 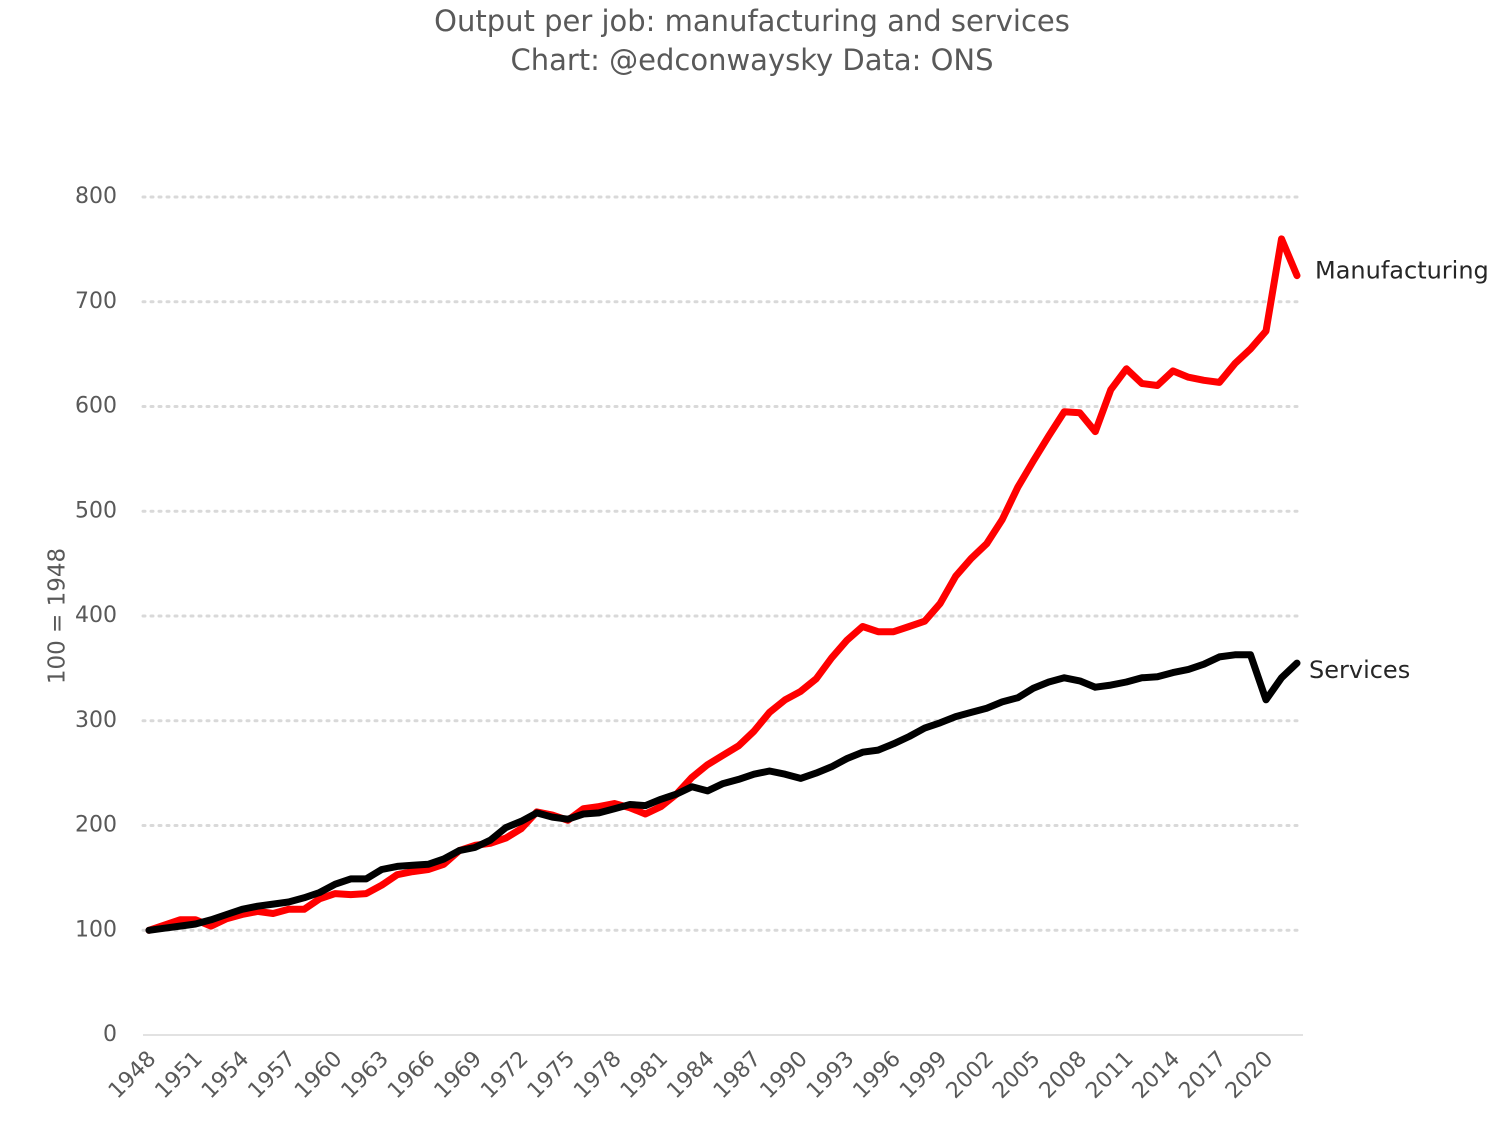 What do you see at coordinates (110, 1034) in the screenshot?
I see `y-tick-label: 0` at bounding box center [110, 1034].